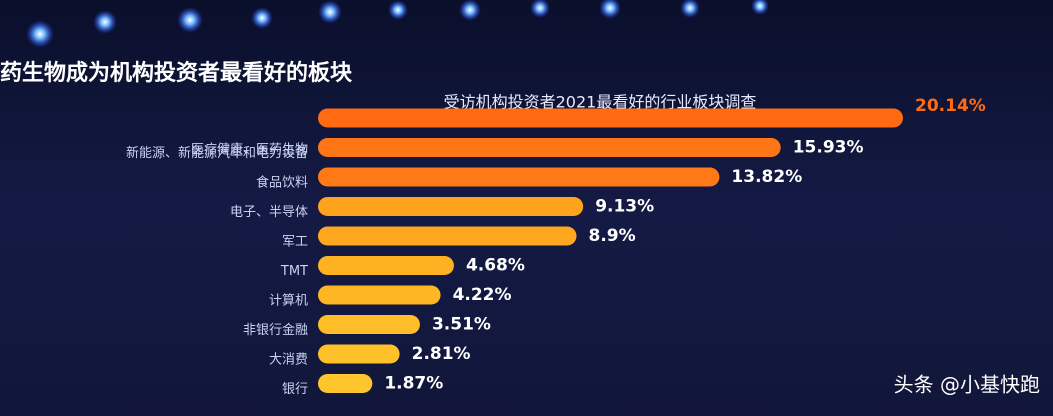 The height and width of the screenshot is (416, 1053). Describe the element at coordinates (950, 106) in the screenshot. I see `value-label: 20.14%` at that location.